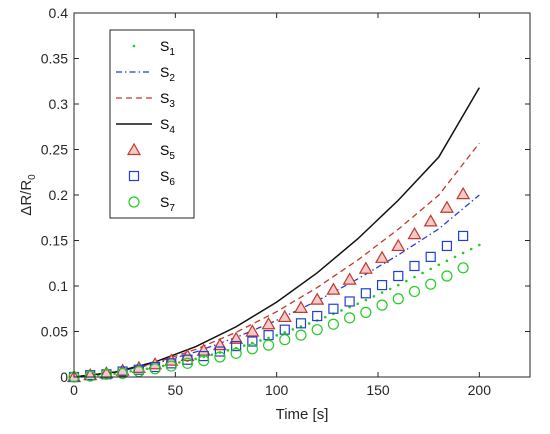 The width and height of the screenshot is (550, 434). I want to click on legend-entry-label-subscript: 6, so click(172, 182).